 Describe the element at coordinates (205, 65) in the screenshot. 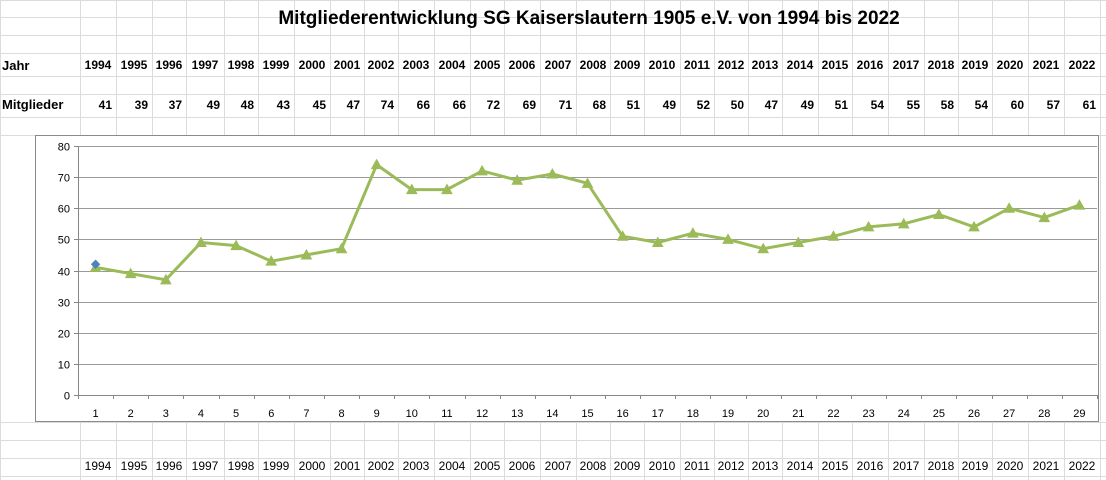

I see `year-cell: 1997` at that location.